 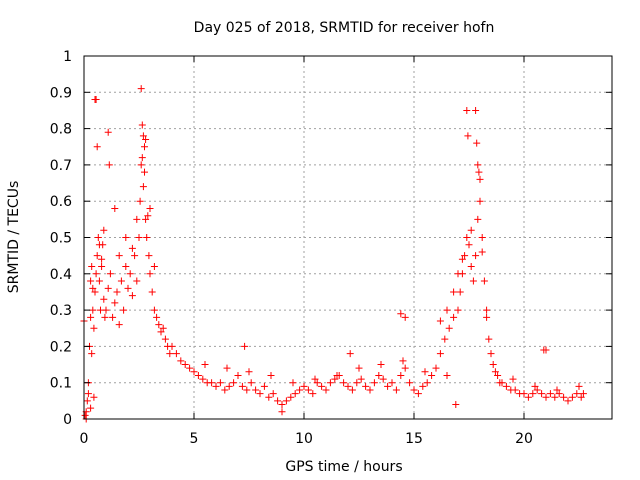 I want to click on y-axis-label: SRMTID / TECUs, so click(x=14, y=237).